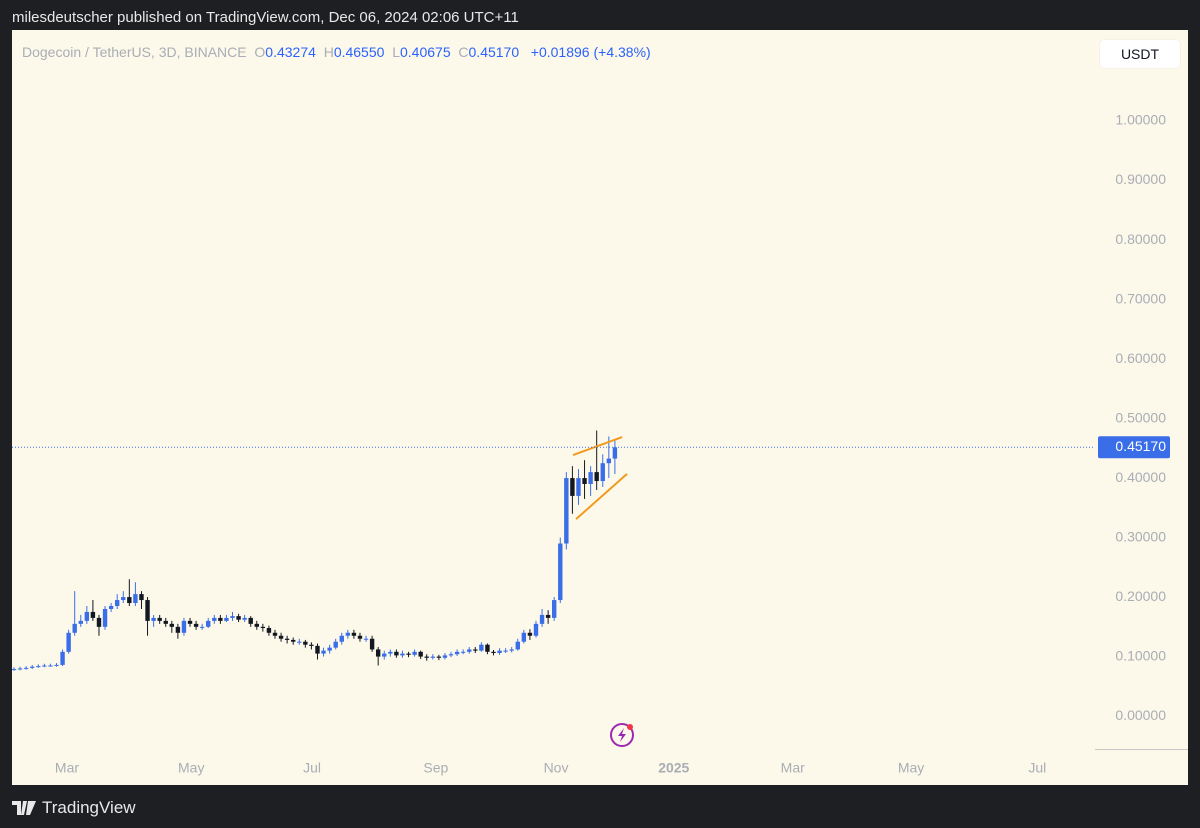  Describe the element at coordinates (673, 768) in the screenshot. I see `x-tick-label: 2025` at that location.